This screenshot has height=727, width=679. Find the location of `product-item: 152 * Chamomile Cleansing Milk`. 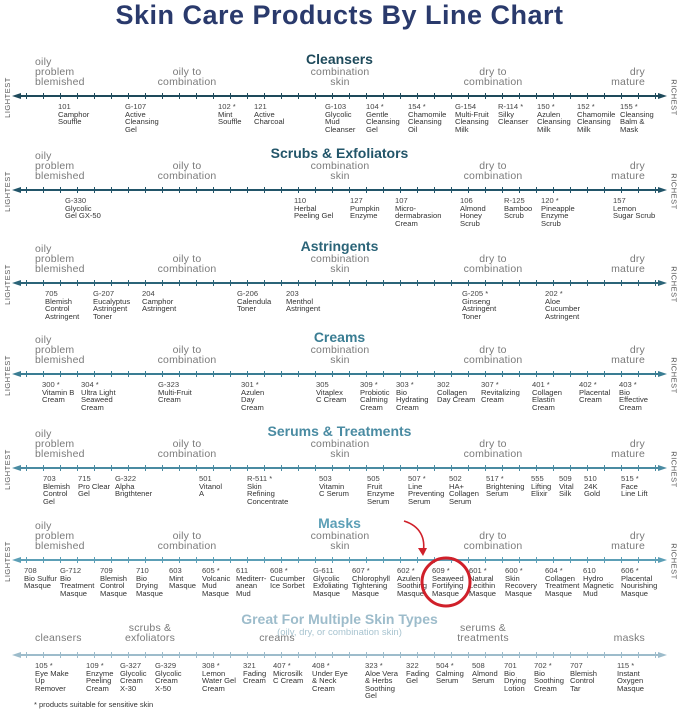

product-item: 152 * Chamomile Cleansing Milk is located at coordinates (596, 118).